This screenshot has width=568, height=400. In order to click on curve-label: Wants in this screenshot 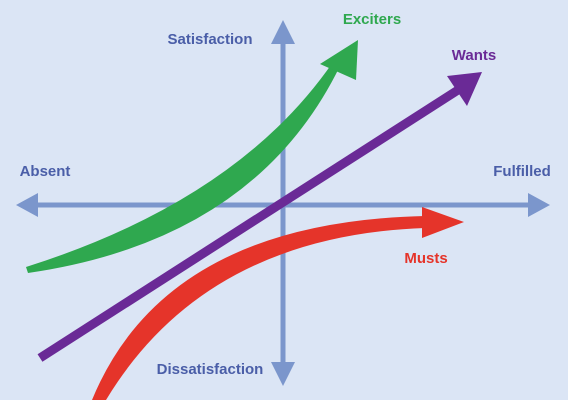, I will do `click(474, 55)`.